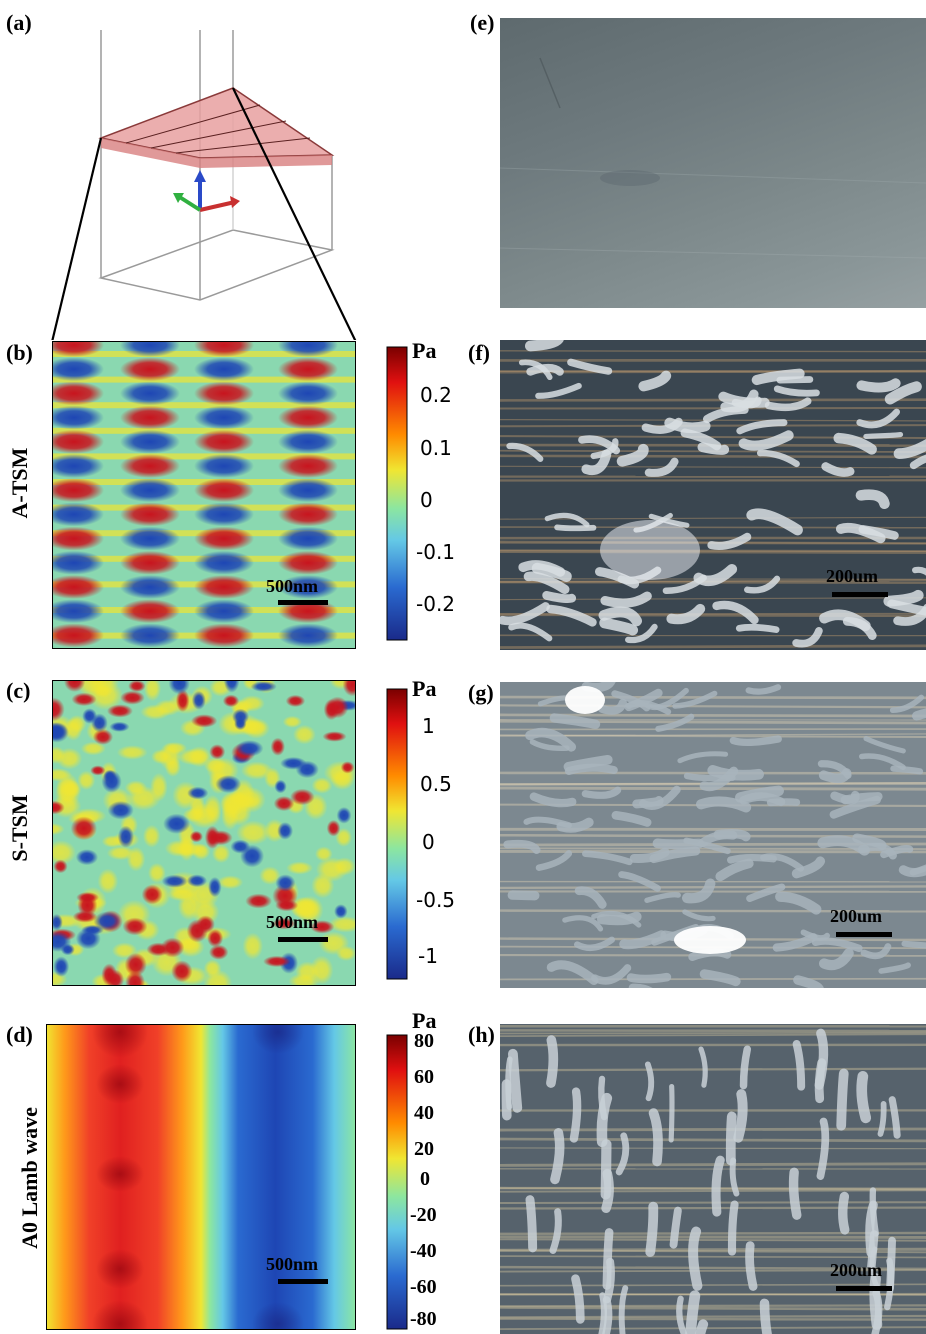  I want to click on scale-bar-g, so click(864, 934).